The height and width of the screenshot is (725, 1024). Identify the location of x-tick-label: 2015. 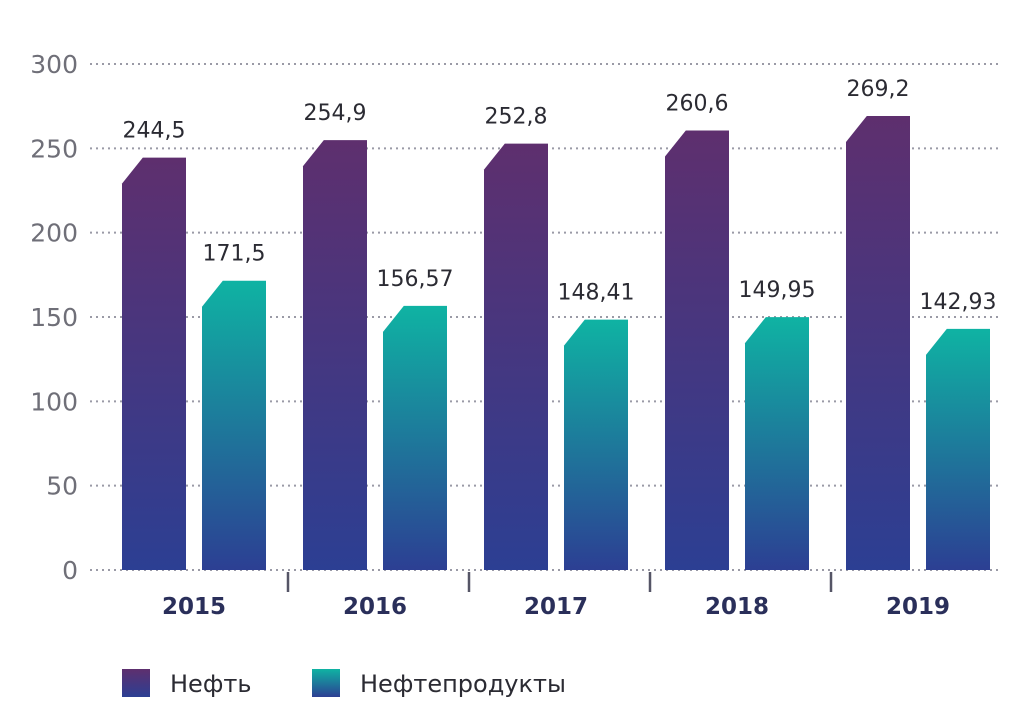
(194, 607).